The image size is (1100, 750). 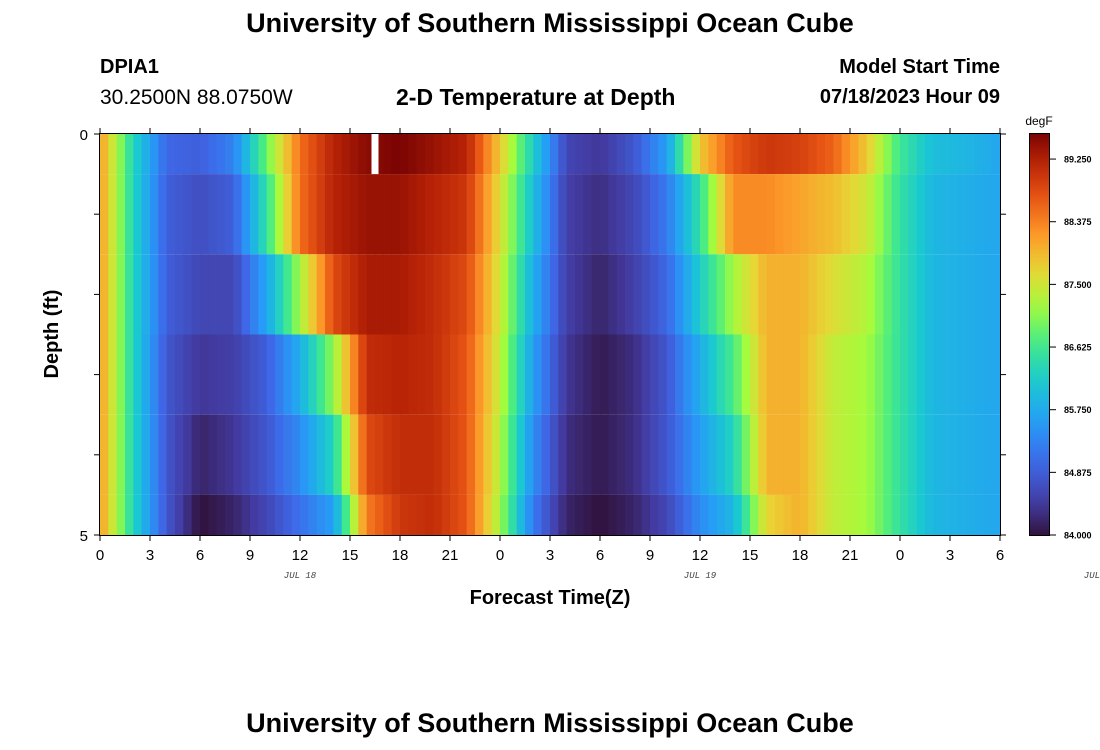 What do you see at coordinates (1078, 348) in the screenshot?
I see `colorbar-tick-label: 86.625` at bounding box center [1078, 348].